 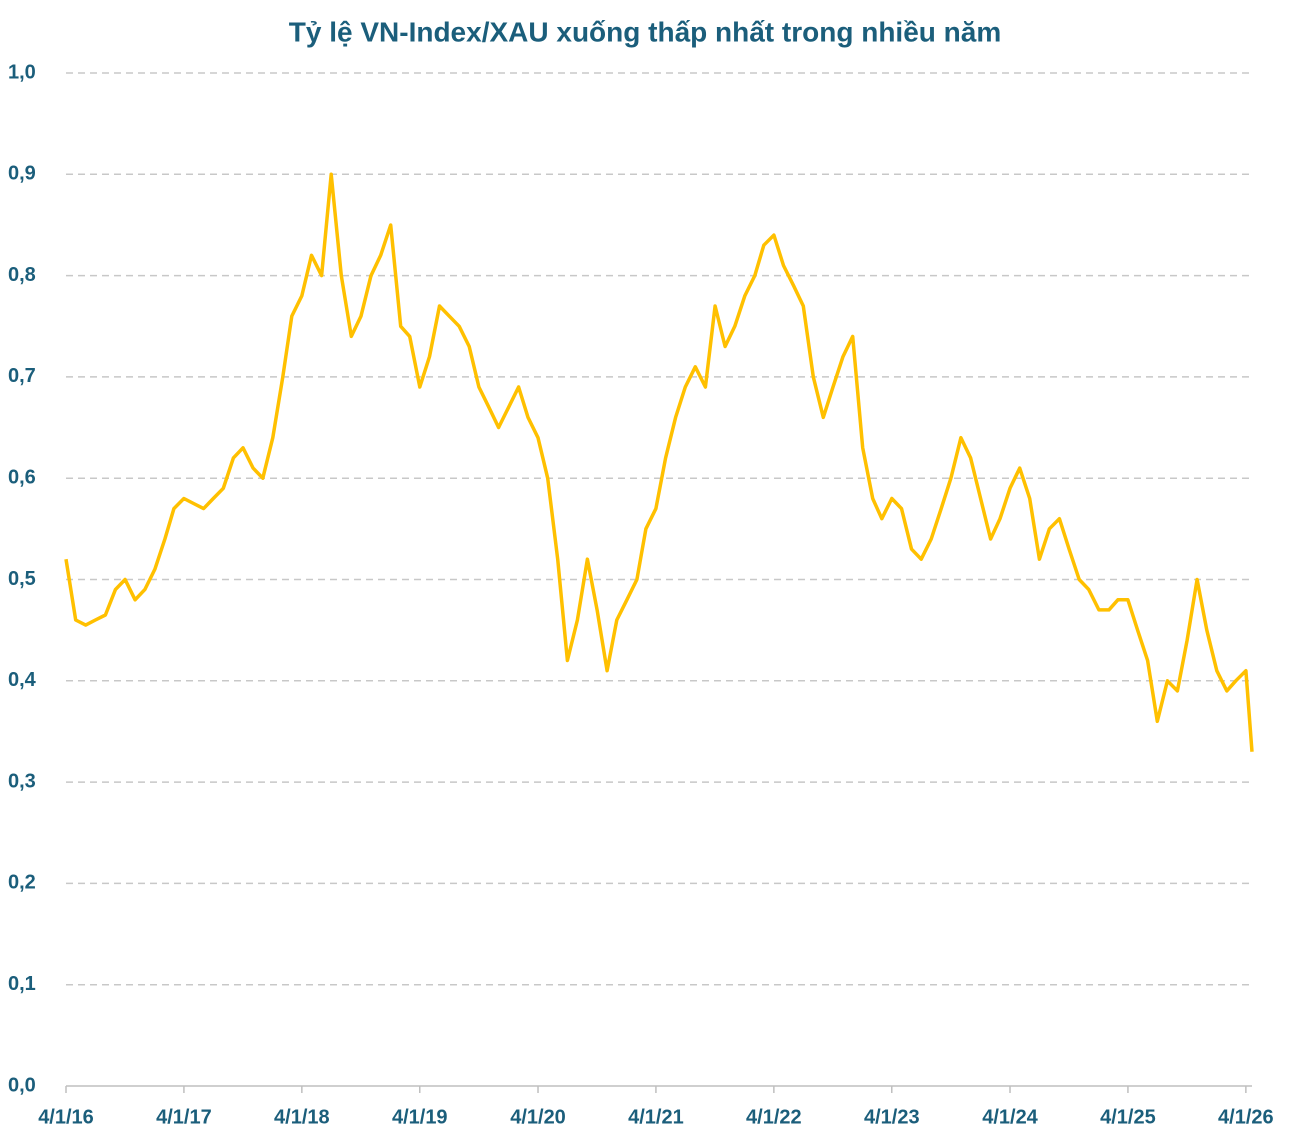 I want to click on x-tick-label: 4/1/24, so click(x=1010, y=1117).